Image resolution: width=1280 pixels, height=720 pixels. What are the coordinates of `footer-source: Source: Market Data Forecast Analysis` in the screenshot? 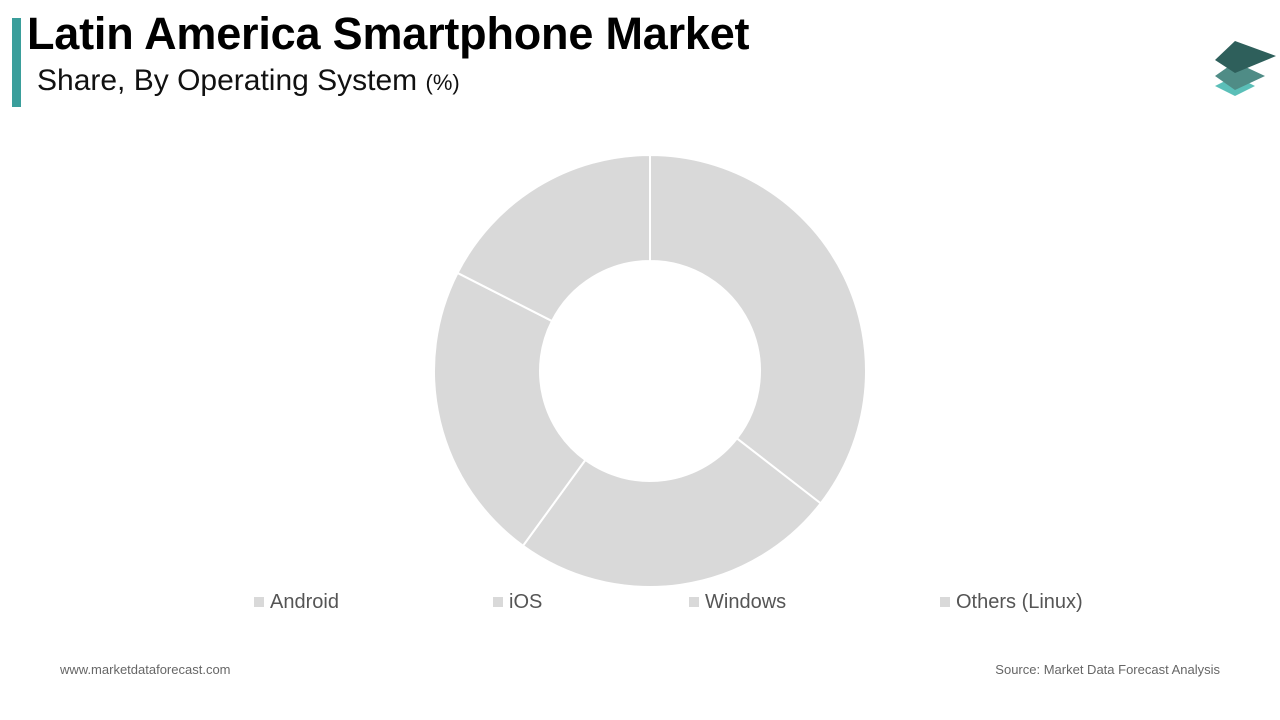 It's located at (1107, 669).